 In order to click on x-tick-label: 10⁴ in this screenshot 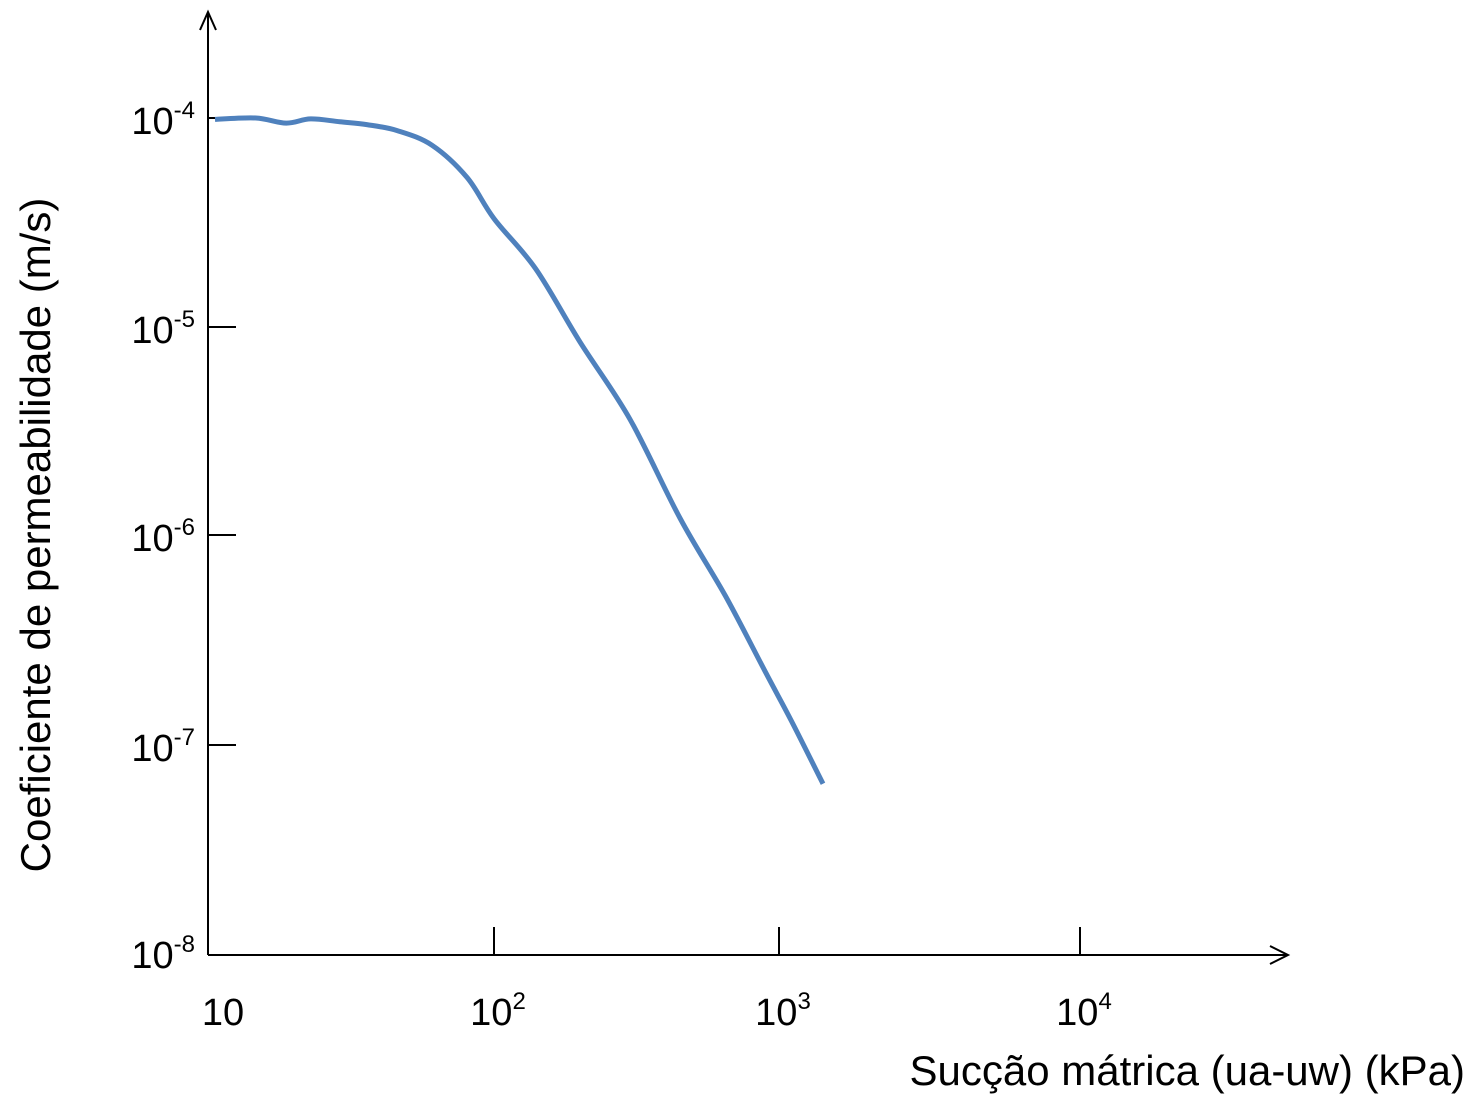, I will do `click(1084, 1011)`.